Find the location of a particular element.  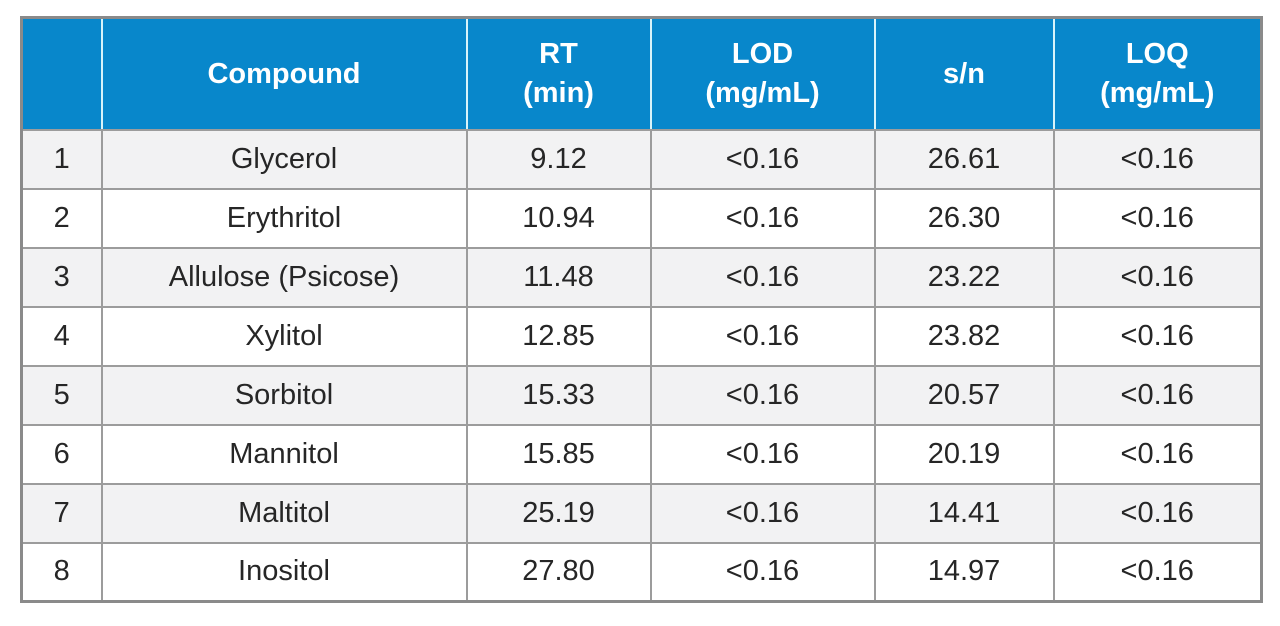

table-row: 8 Inositol 27.80 <0.16 14.97 <0.16 is located at coordinates (641, 572).